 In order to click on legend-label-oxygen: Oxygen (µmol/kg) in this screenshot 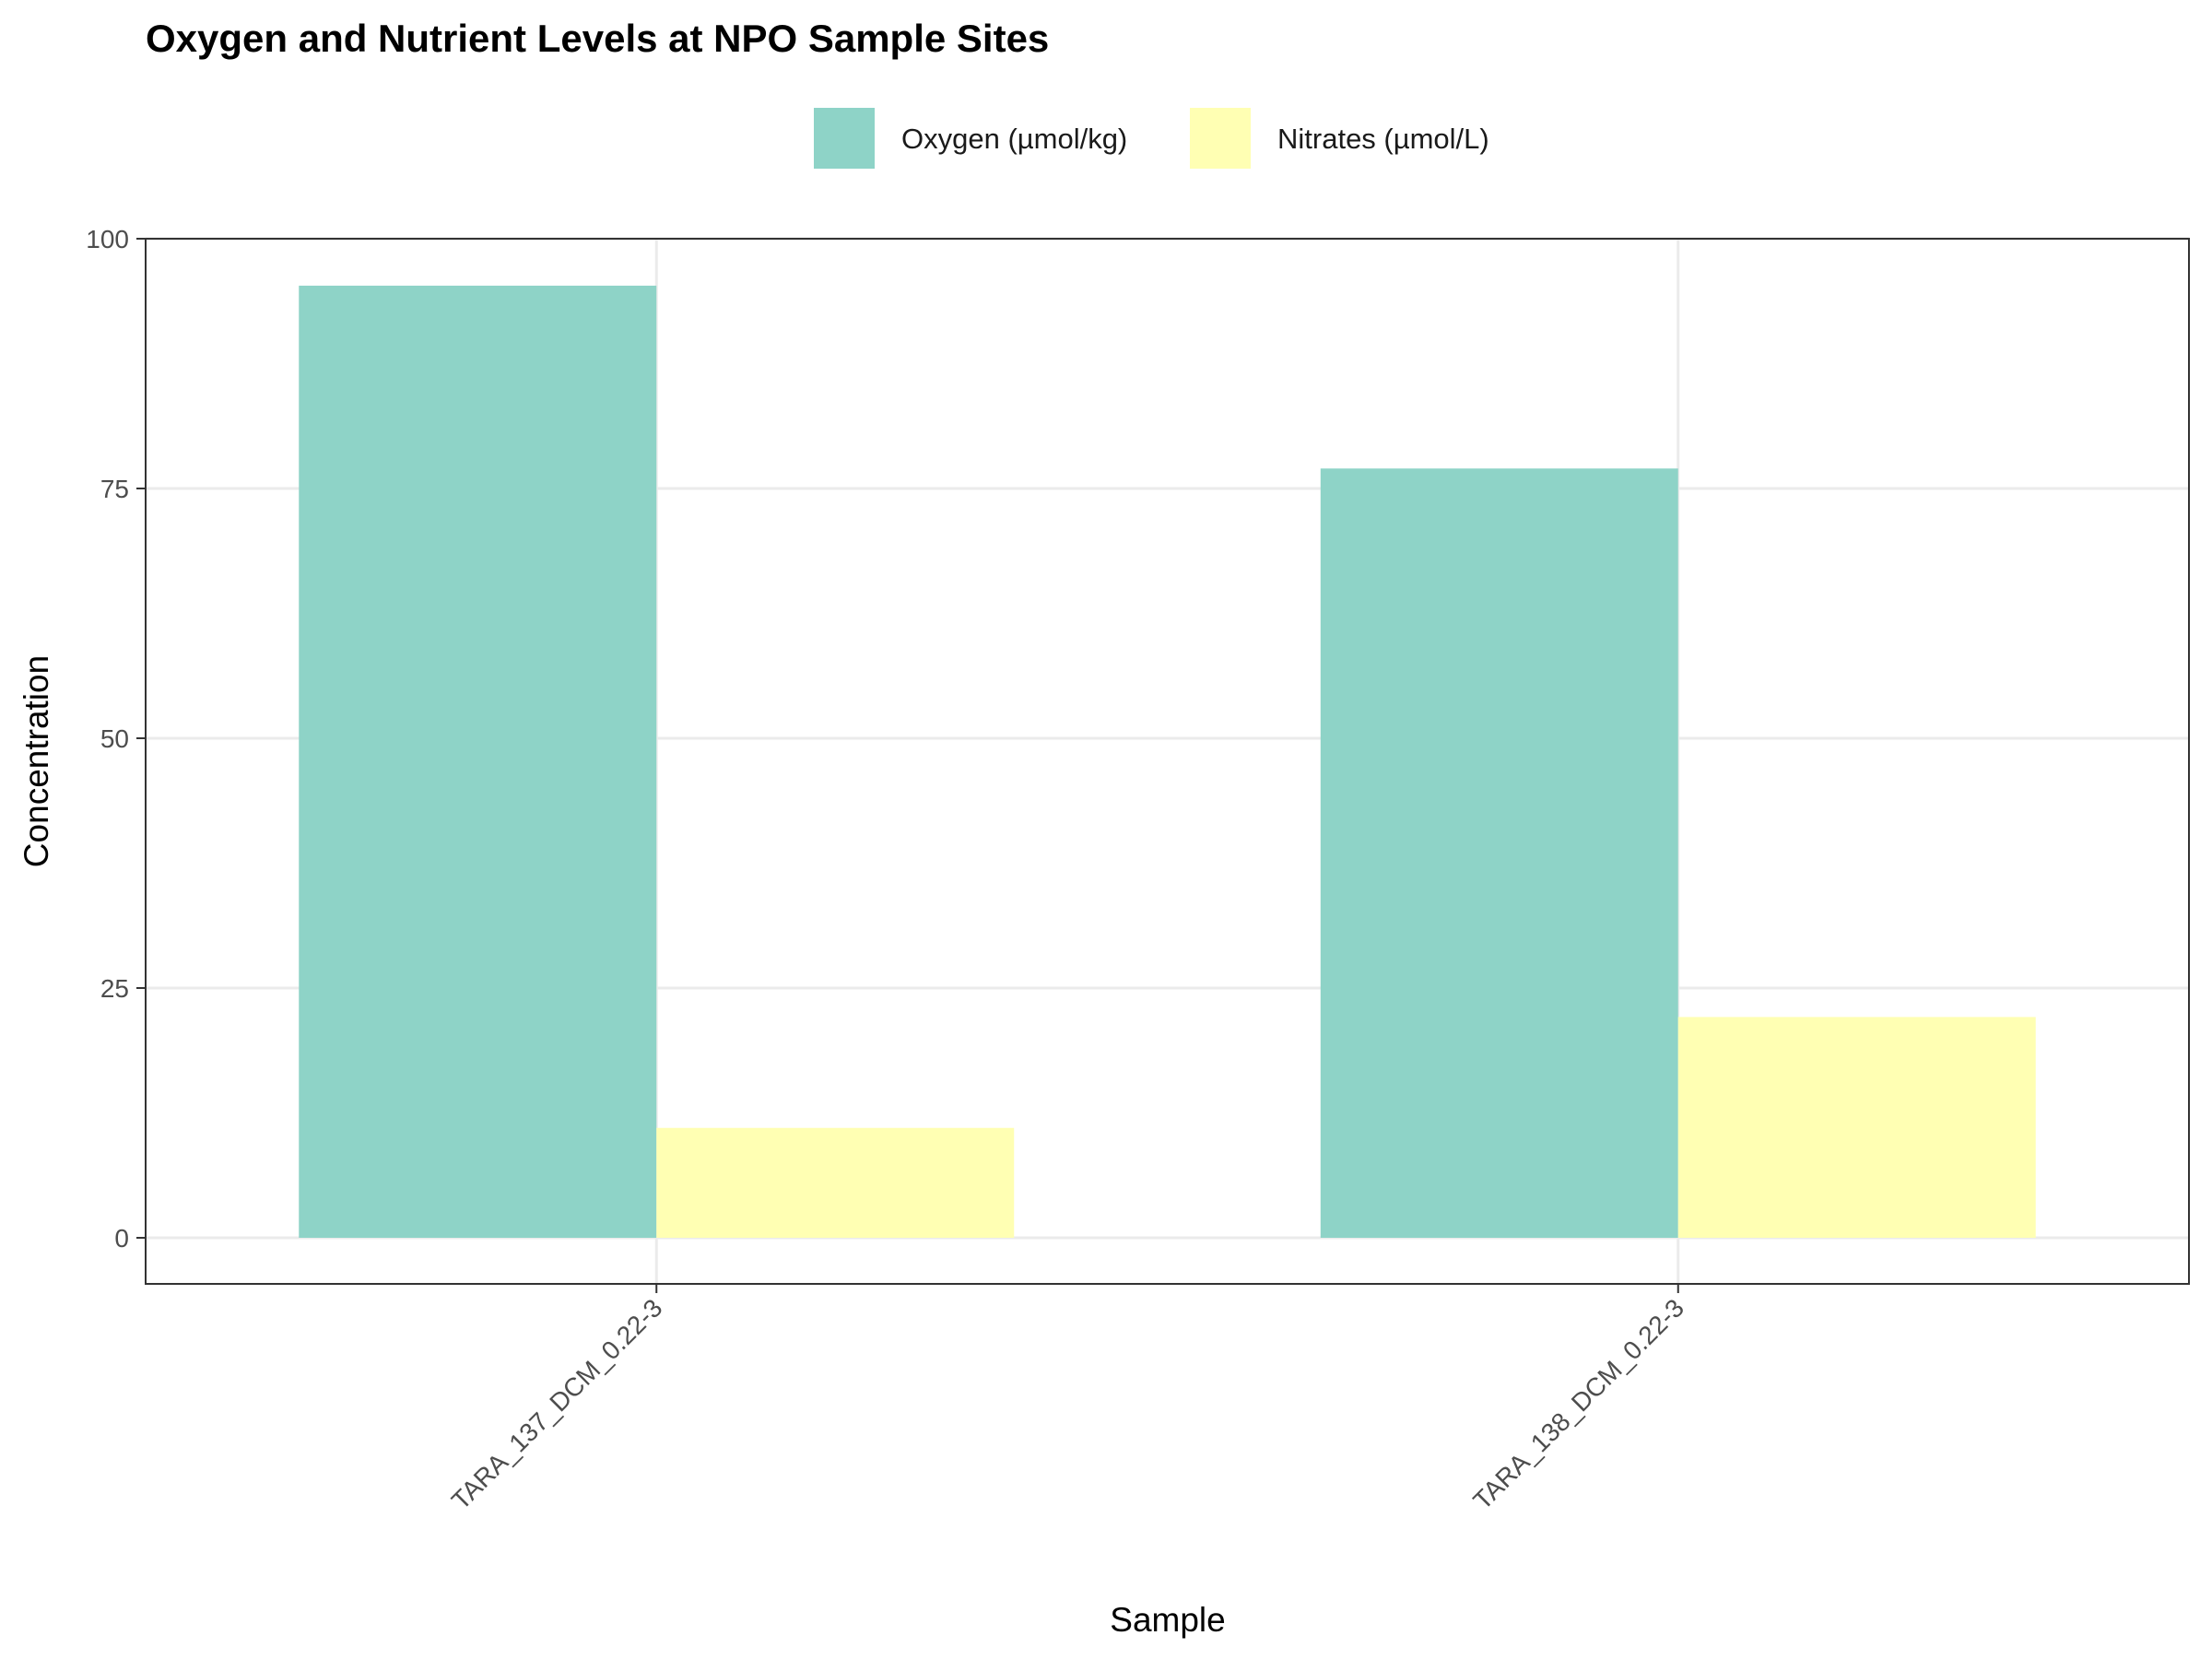, I will do `click(1014, 139)`.